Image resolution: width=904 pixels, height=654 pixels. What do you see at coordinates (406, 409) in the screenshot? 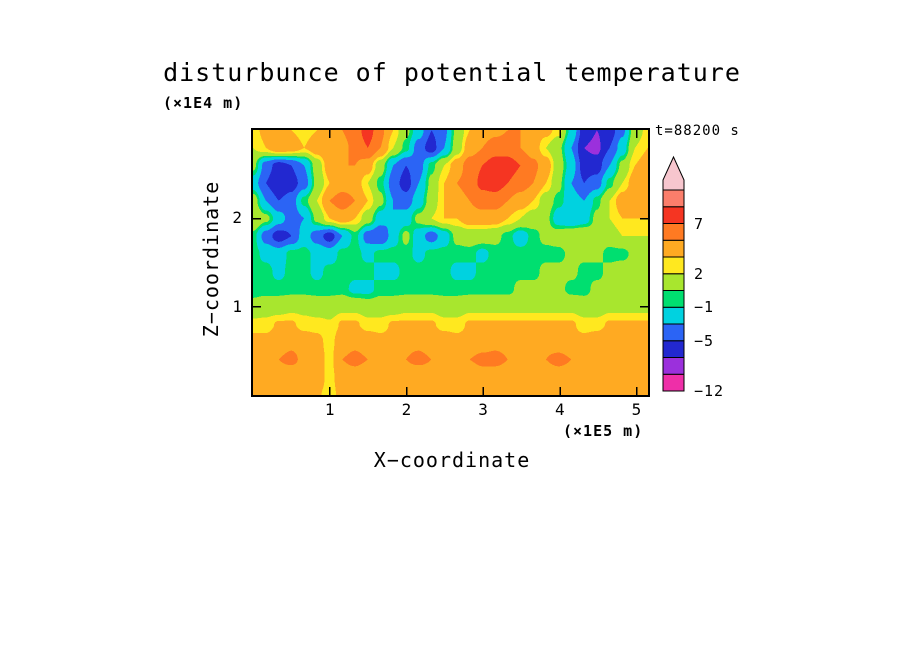
I see `x-tick-label: 2` at bounding box center [406, 409].